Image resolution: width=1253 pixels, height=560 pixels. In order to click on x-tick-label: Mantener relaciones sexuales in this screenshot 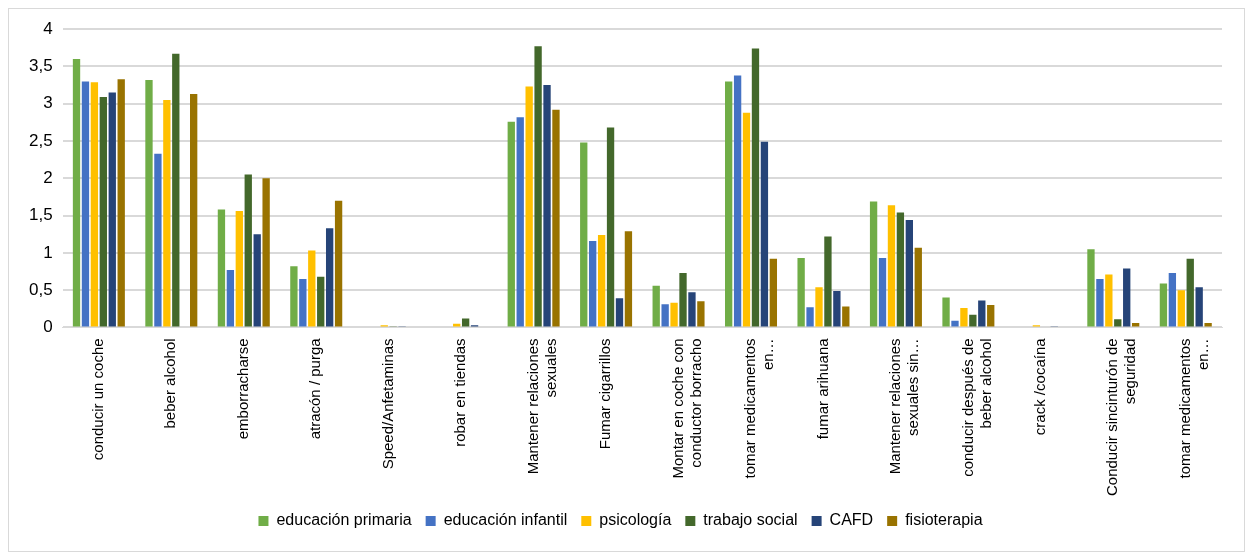, I will do `click(541, 406)`.